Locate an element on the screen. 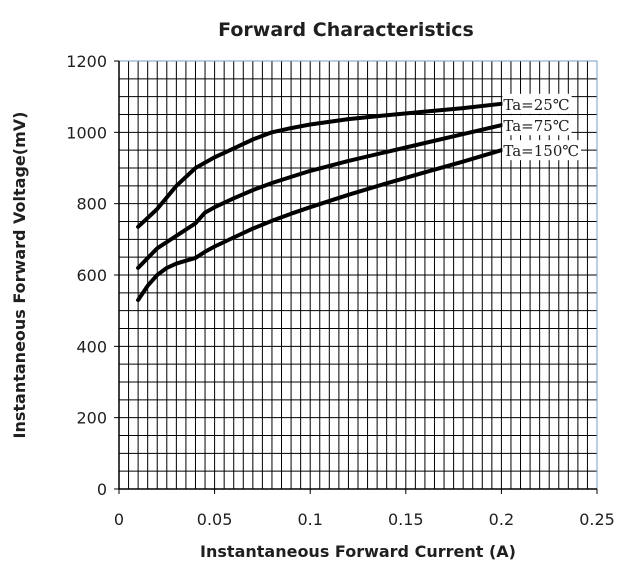 This screenshot has height=571, width=621. x-tick-label: 0.05 is located at coordinates (215, 519).